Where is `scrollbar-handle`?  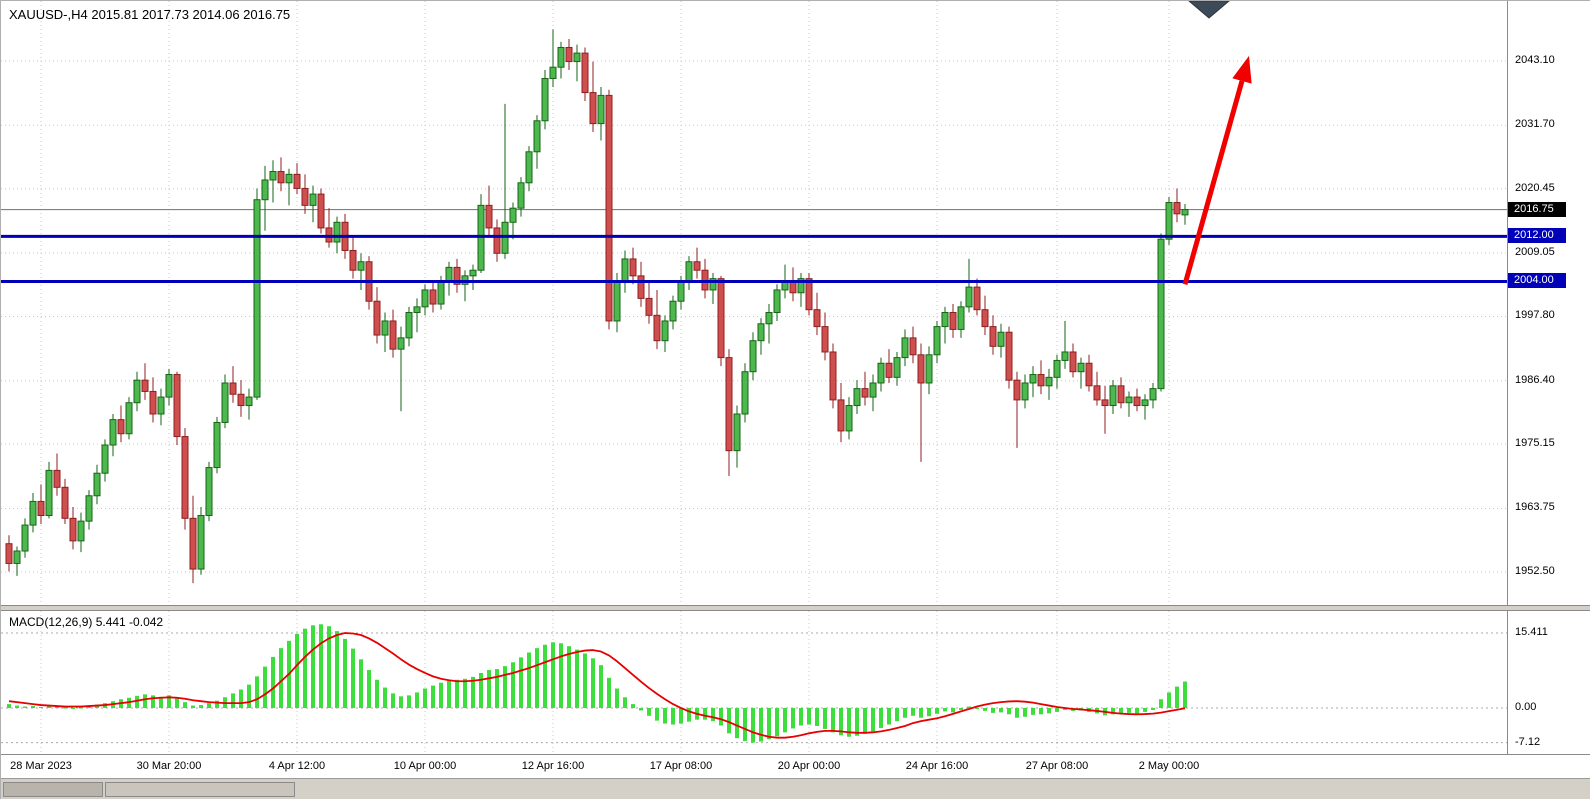 scrollbar-handle is located at coordinates (53, 789).